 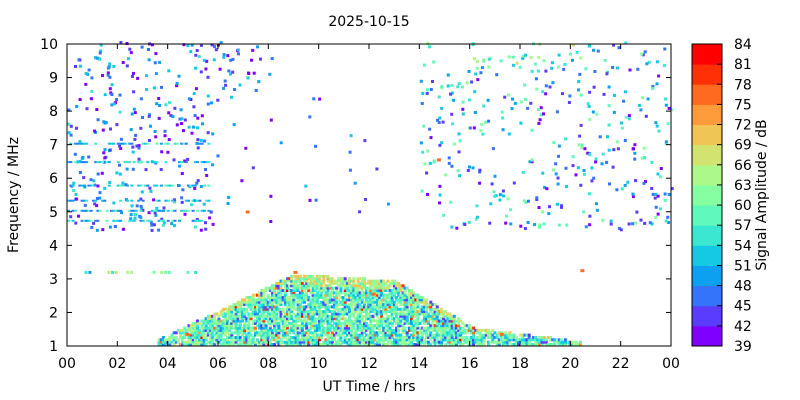 I want to click on colorbar-swatch, so click(x=707, y=195).